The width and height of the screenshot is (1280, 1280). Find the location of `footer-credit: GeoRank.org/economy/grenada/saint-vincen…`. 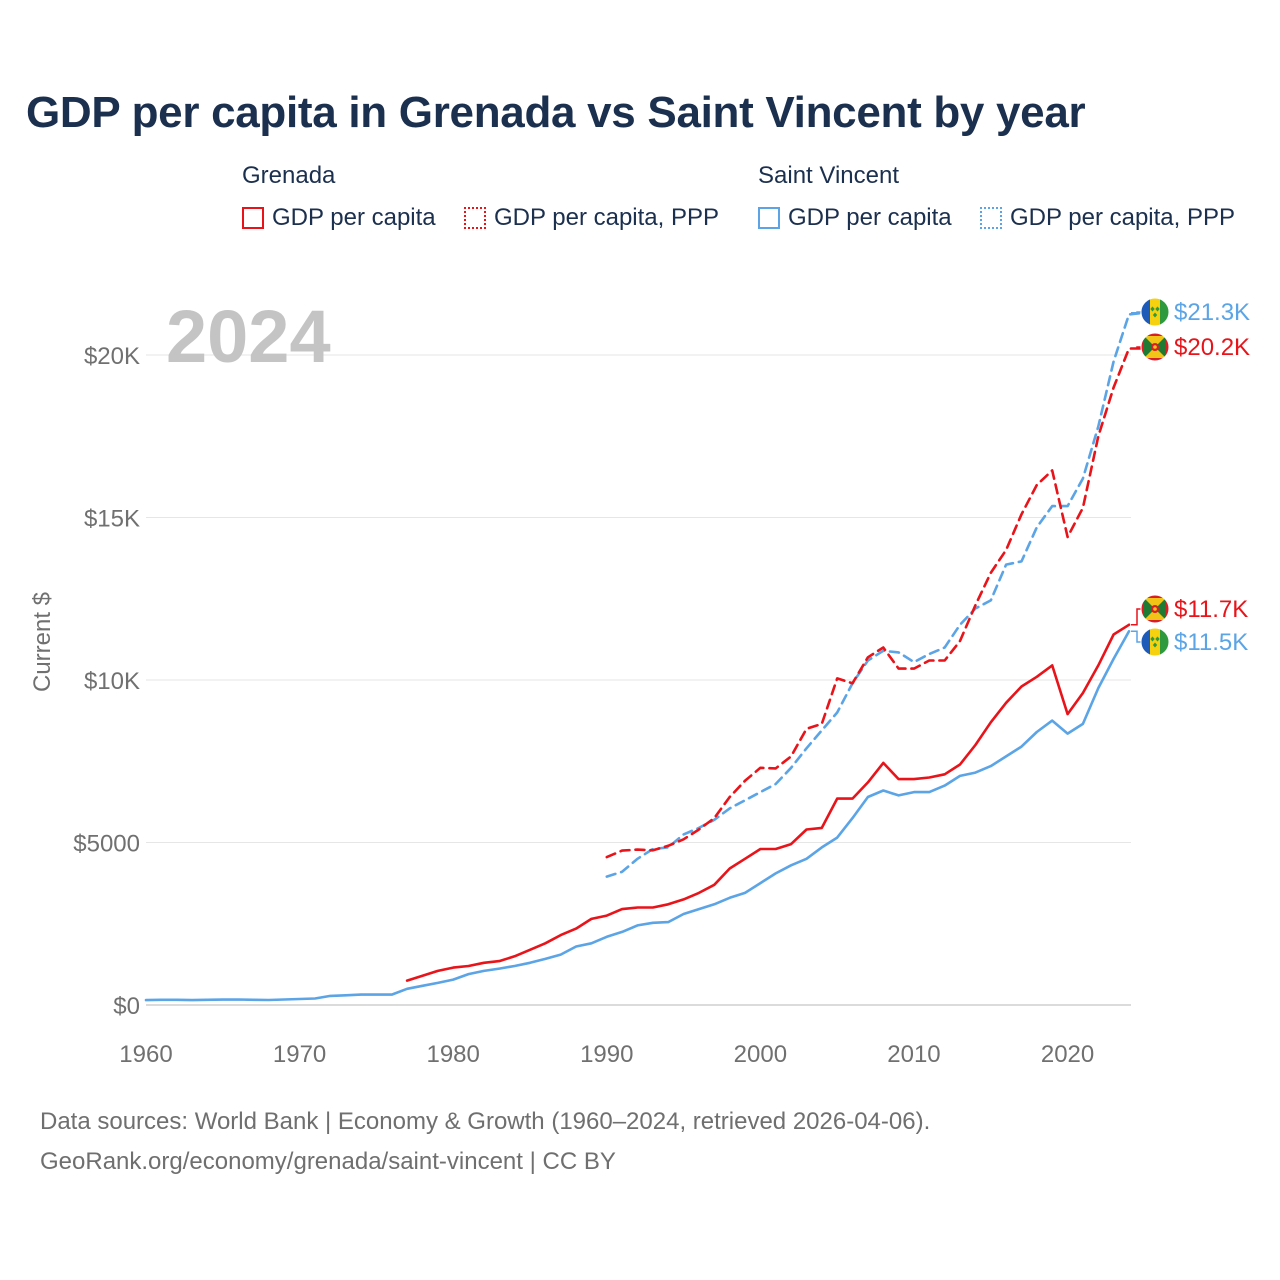

footer-credit: GeoRank.org/economy/grenada/saint-vincen… is located at coordinates (328, 1161).